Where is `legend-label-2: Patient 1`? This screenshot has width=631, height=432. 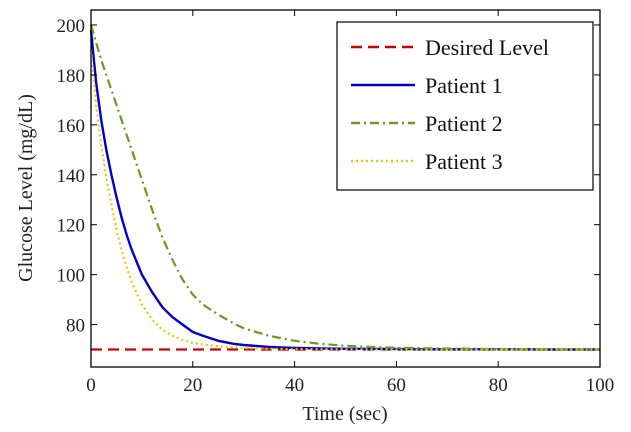 legend-label-2: Patient 1 is located at coordinates (464, 85).